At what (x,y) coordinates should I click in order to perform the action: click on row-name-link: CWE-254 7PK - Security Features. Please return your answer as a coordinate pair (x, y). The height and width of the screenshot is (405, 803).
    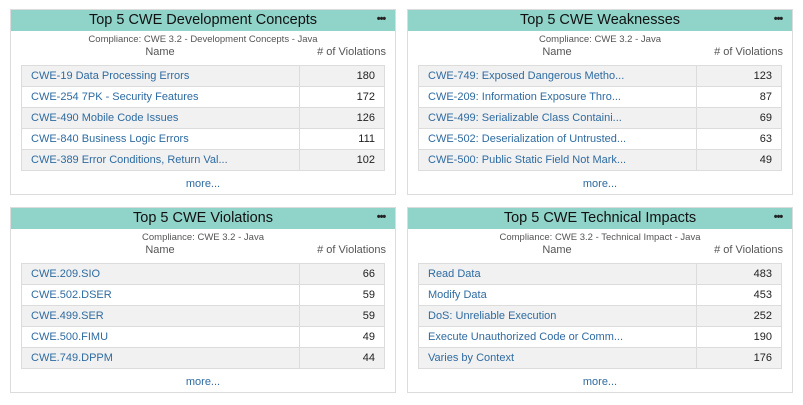
    Looking at the image, I should click on (161, 97).